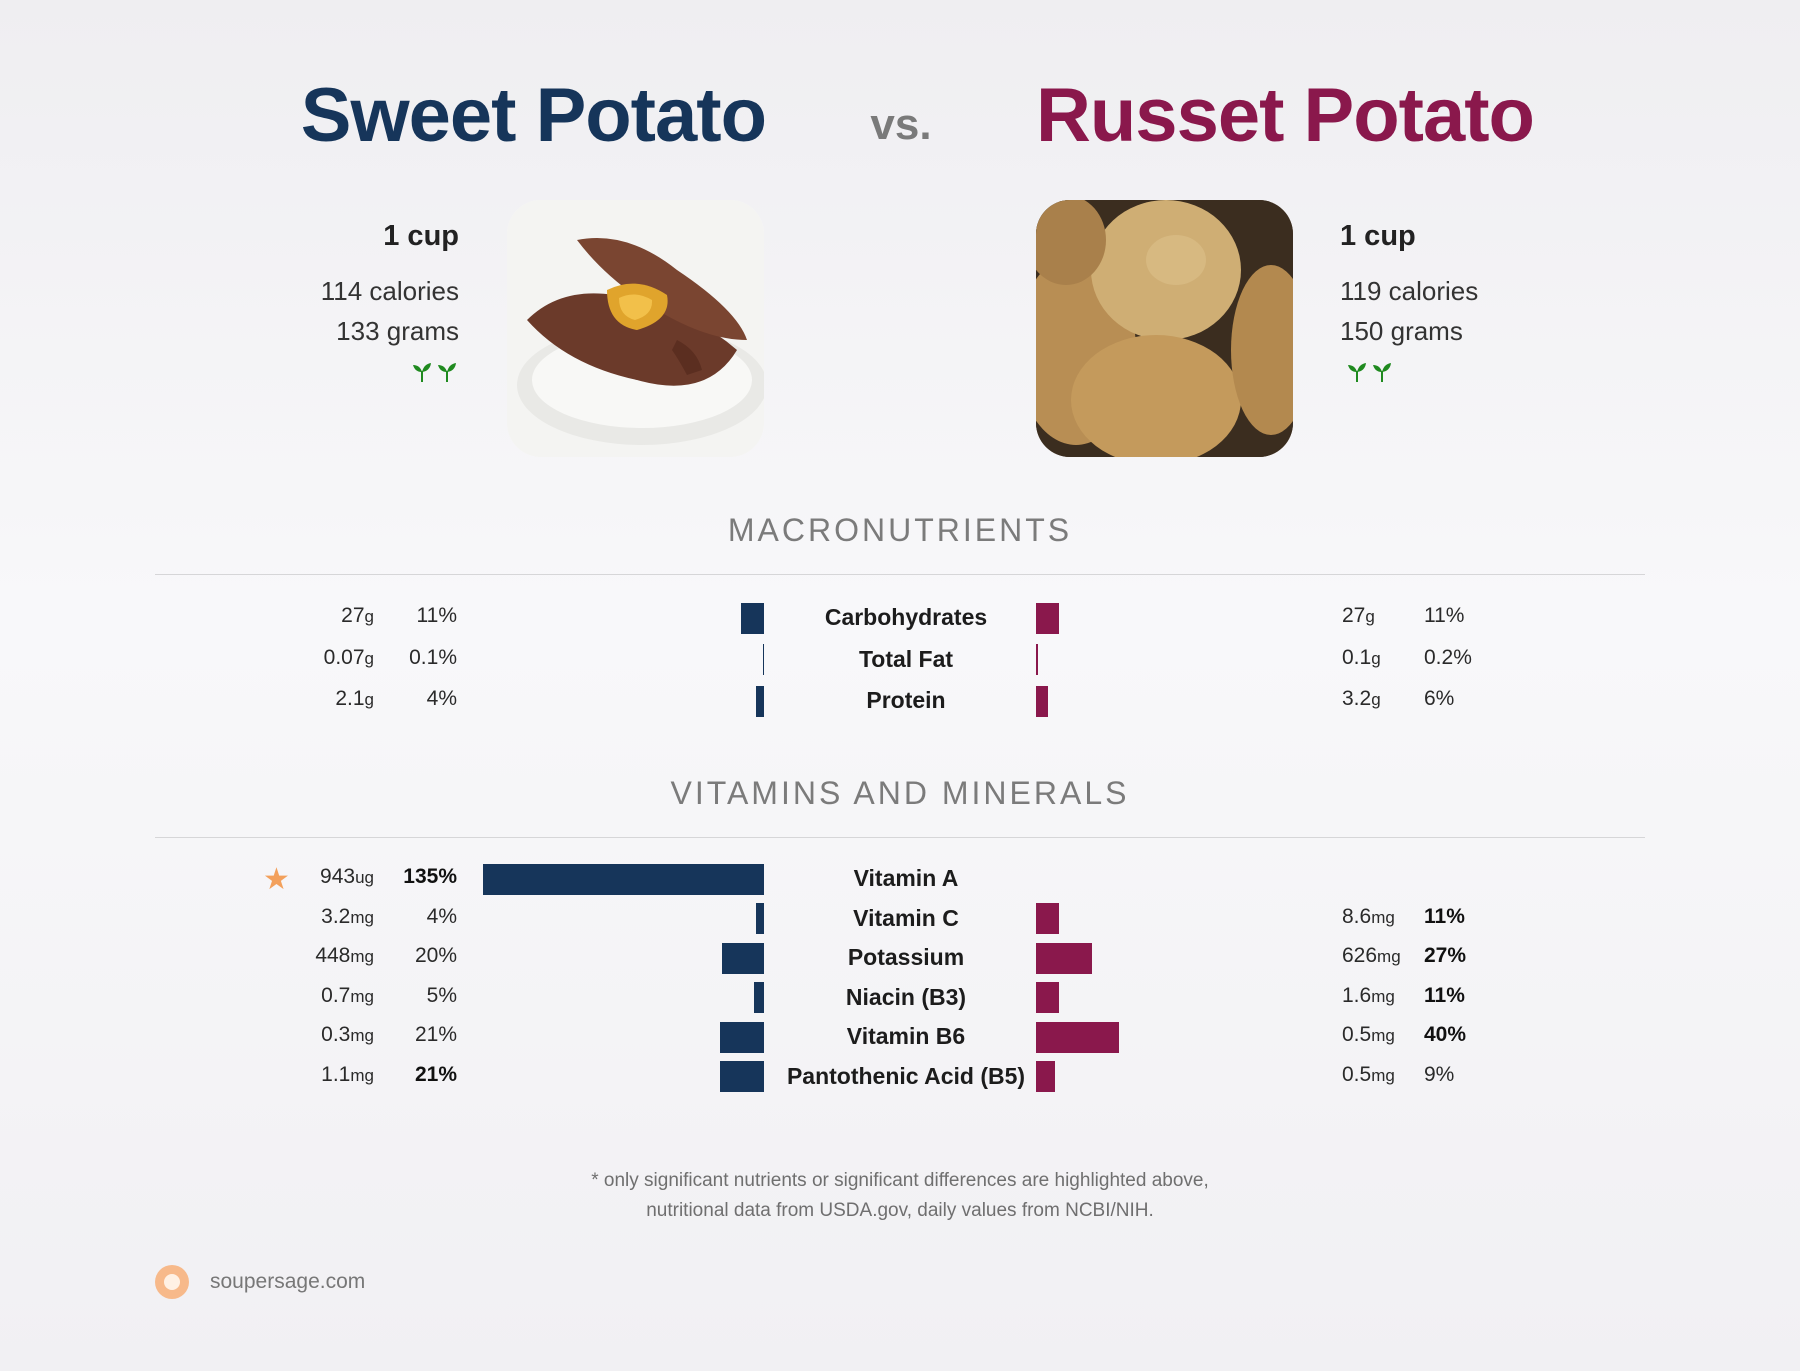 The image size is (1800, 1371). What do you see at coordinates (906, 917) in the screenshot?
I see `nutrient-label: Vitamin C` at bounding box center [906, 917].